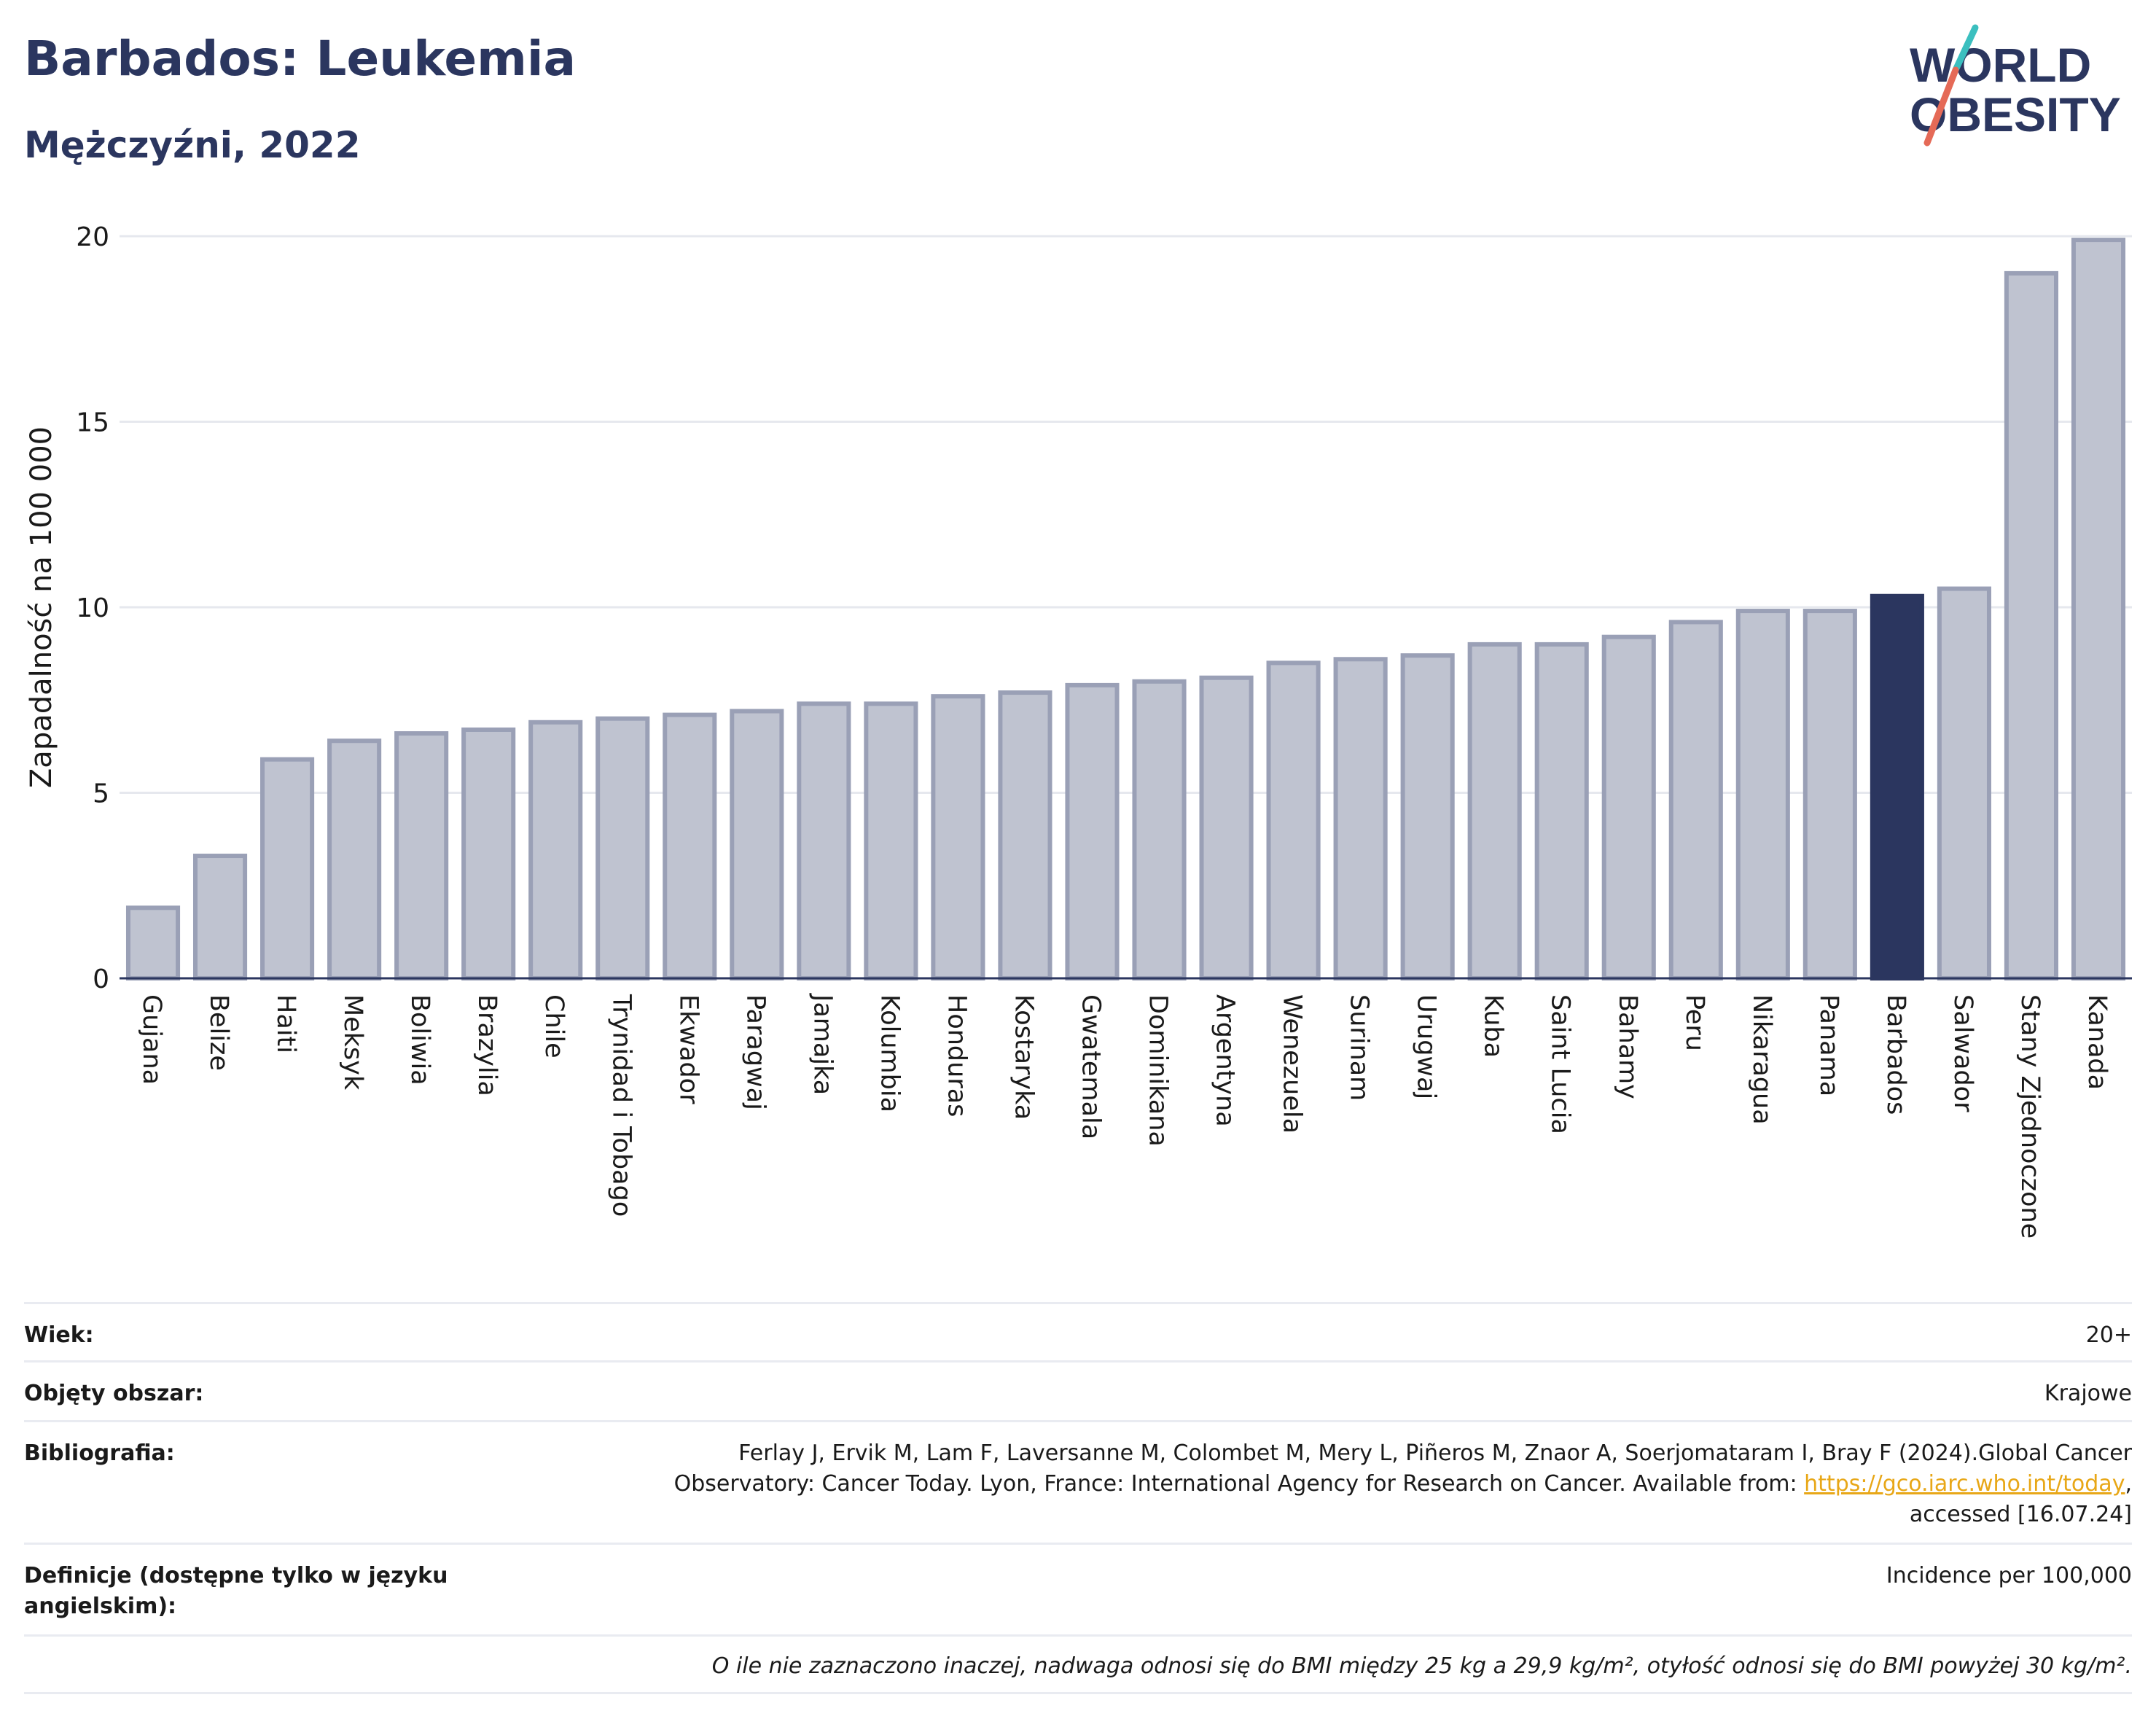 Image resolution: width=2156 pixels, height=1735 pixels. What do you see at coordinates (1227, 828) in the screenshot?
I see `bar-argentyna` at bounding box center [1227, 828].